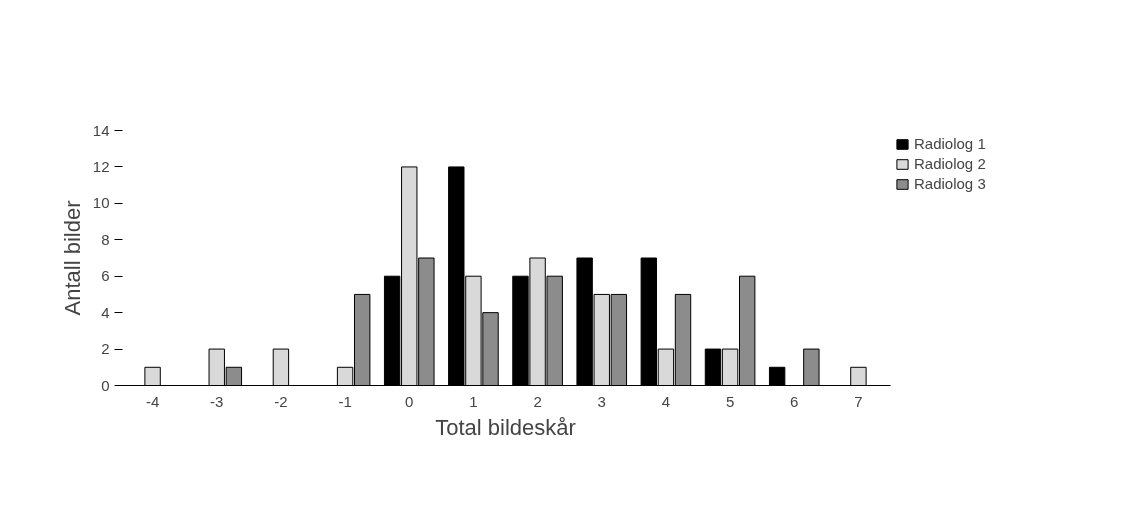 The width and height of the screenshot is (1140, 515). I want to click on y-tick-label: 14, so click(101, 130).